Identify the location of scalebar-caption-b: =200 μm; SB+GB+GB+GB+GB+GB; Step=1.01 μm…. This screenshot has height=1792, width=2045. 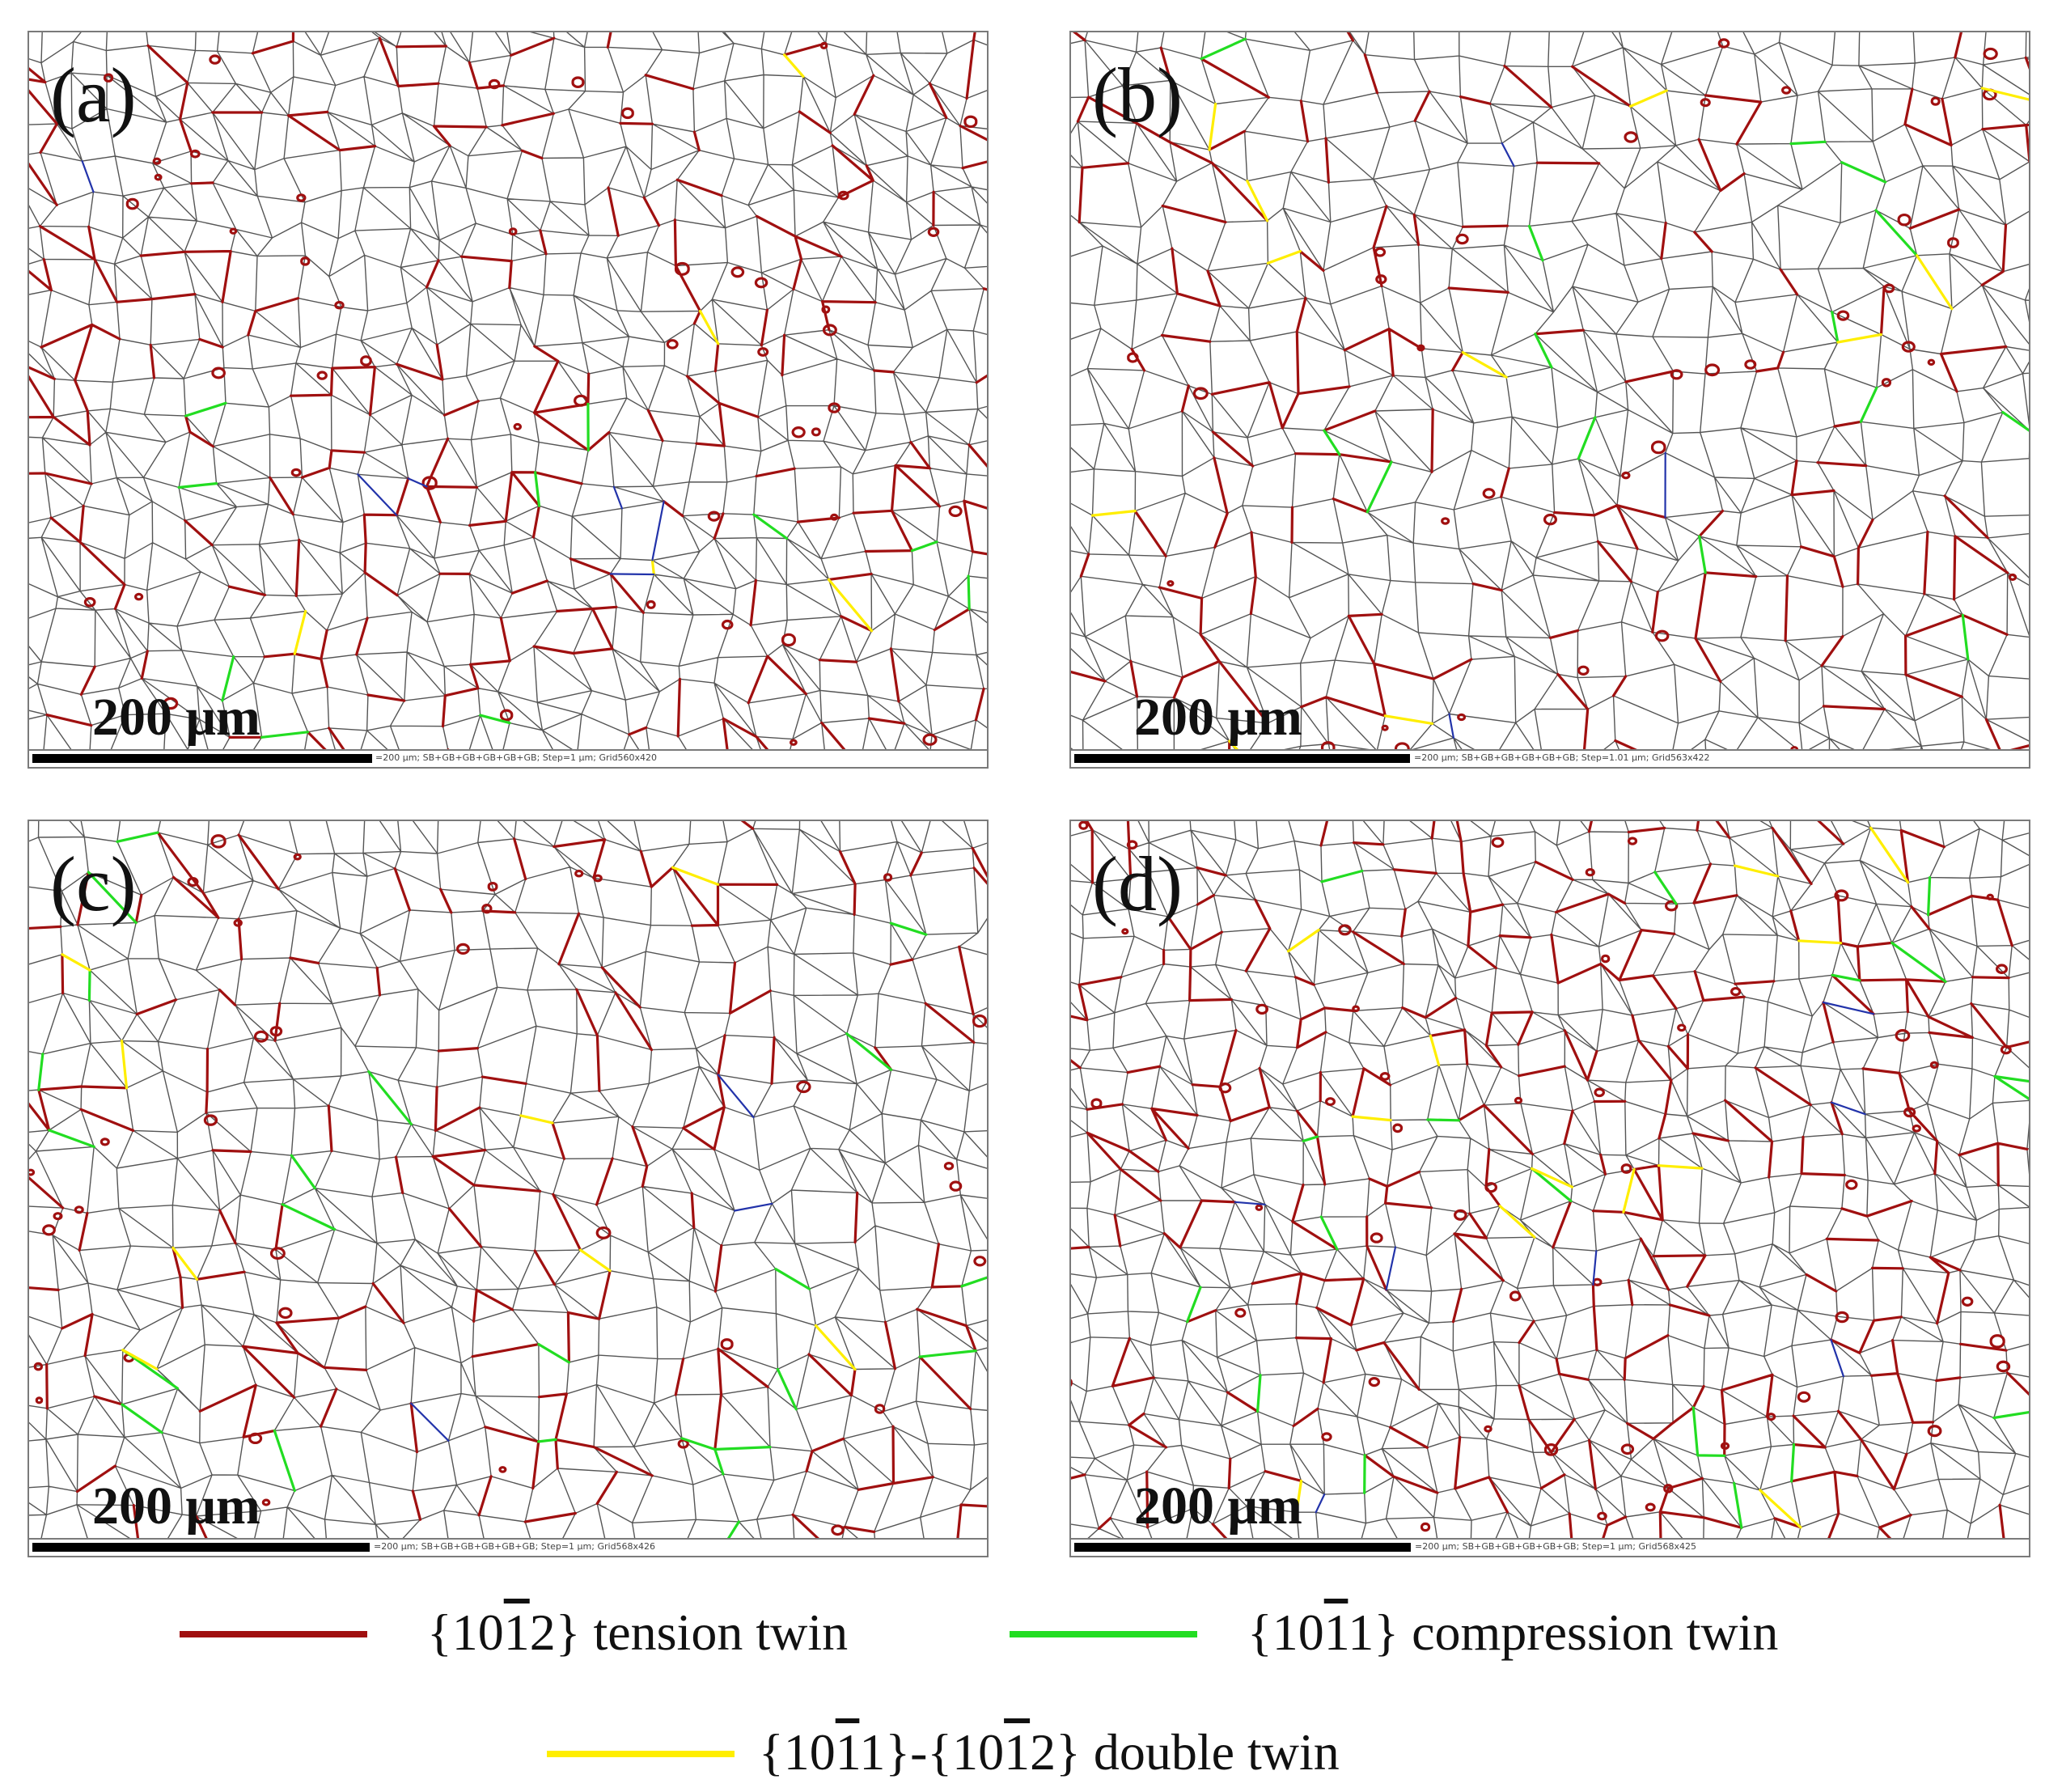
(1562, 758).